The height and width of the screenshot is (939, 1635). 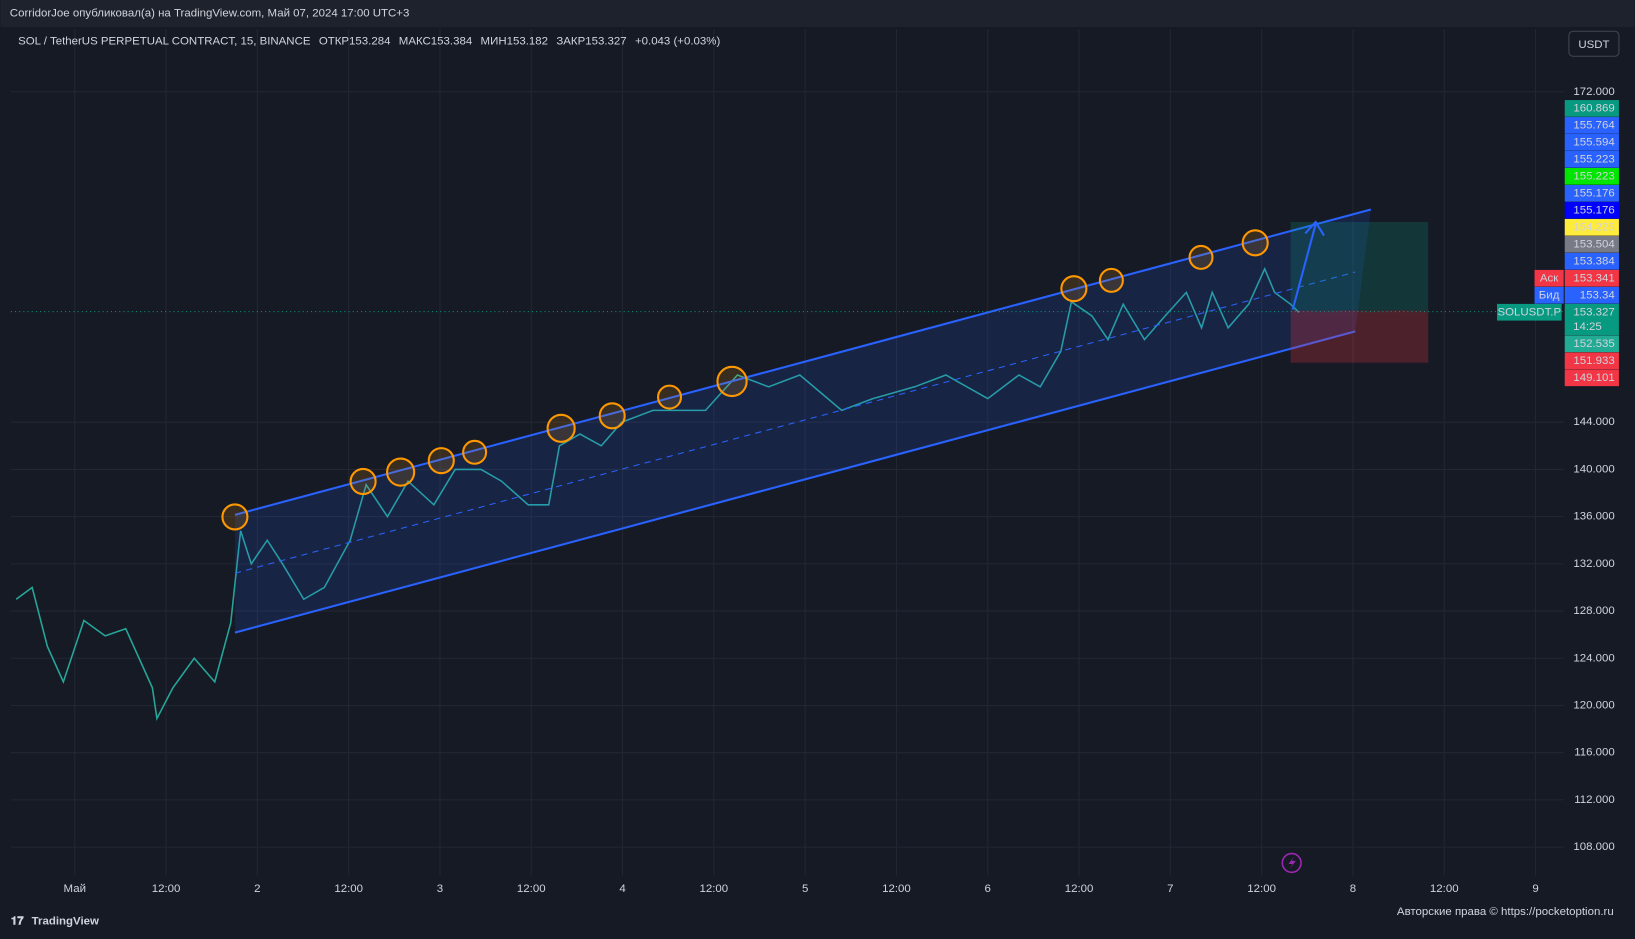 What do you see at coordinates (452, 42) in the screenshot?
I see `ohlc-value: 153.384` at bounding box center [452, 42].